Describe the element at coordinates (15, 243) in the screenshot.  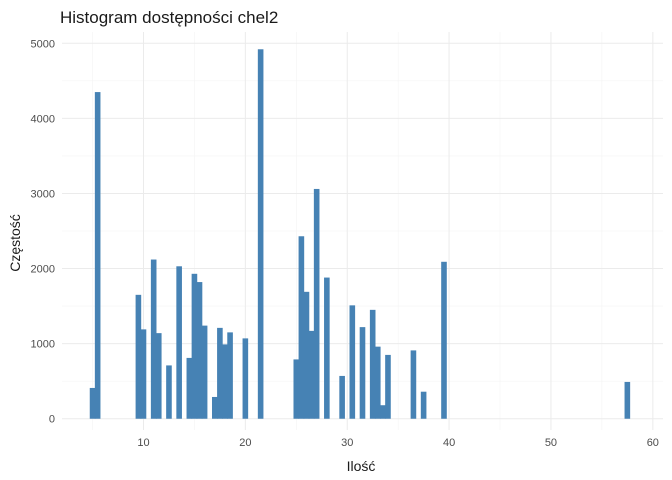
I see `y-axis-title: Częstość` at that location.